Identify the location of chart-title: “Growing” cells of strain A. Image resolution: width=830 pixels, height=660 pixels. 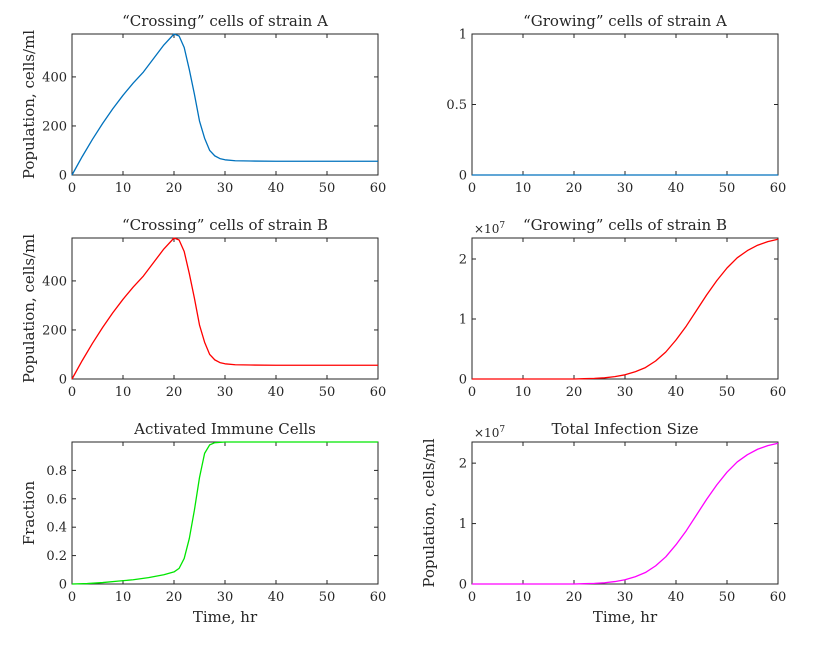
(625, 21).